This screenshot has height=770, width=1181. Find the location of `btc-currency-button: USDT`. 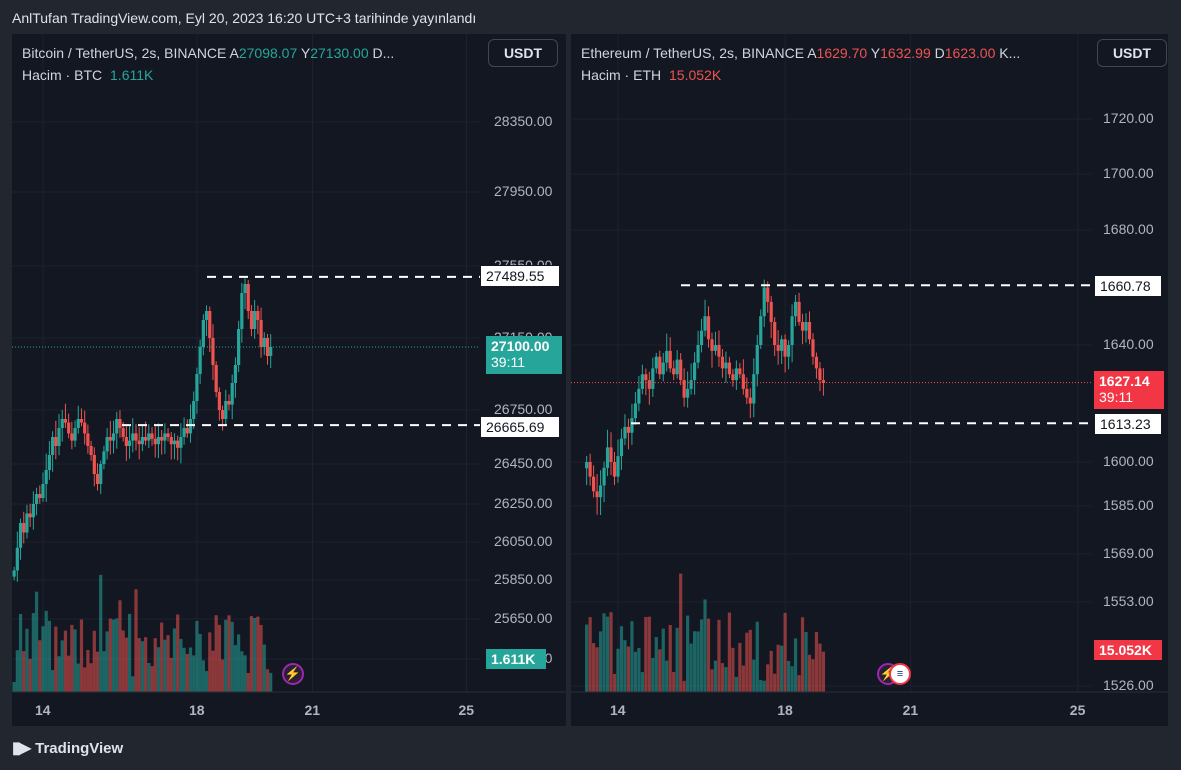

btc-currency-button: USDT is located at coordinates (523, 53).